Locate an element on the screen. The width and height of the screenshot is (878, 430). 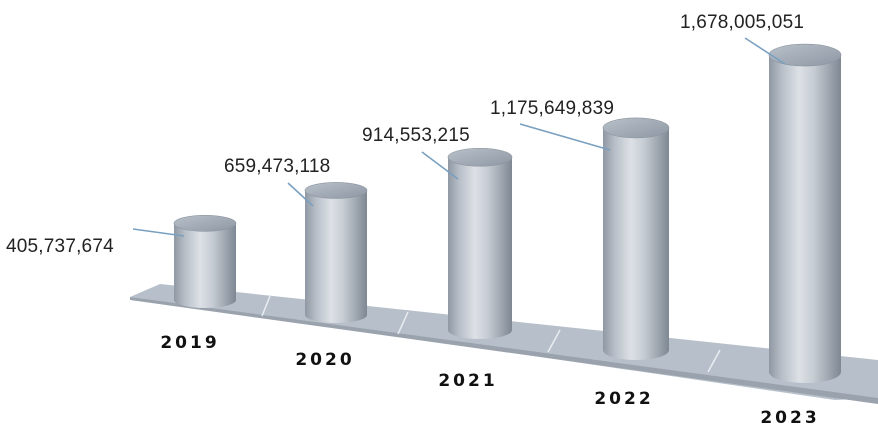
bar-2022 is located at coordinates (636, 239).